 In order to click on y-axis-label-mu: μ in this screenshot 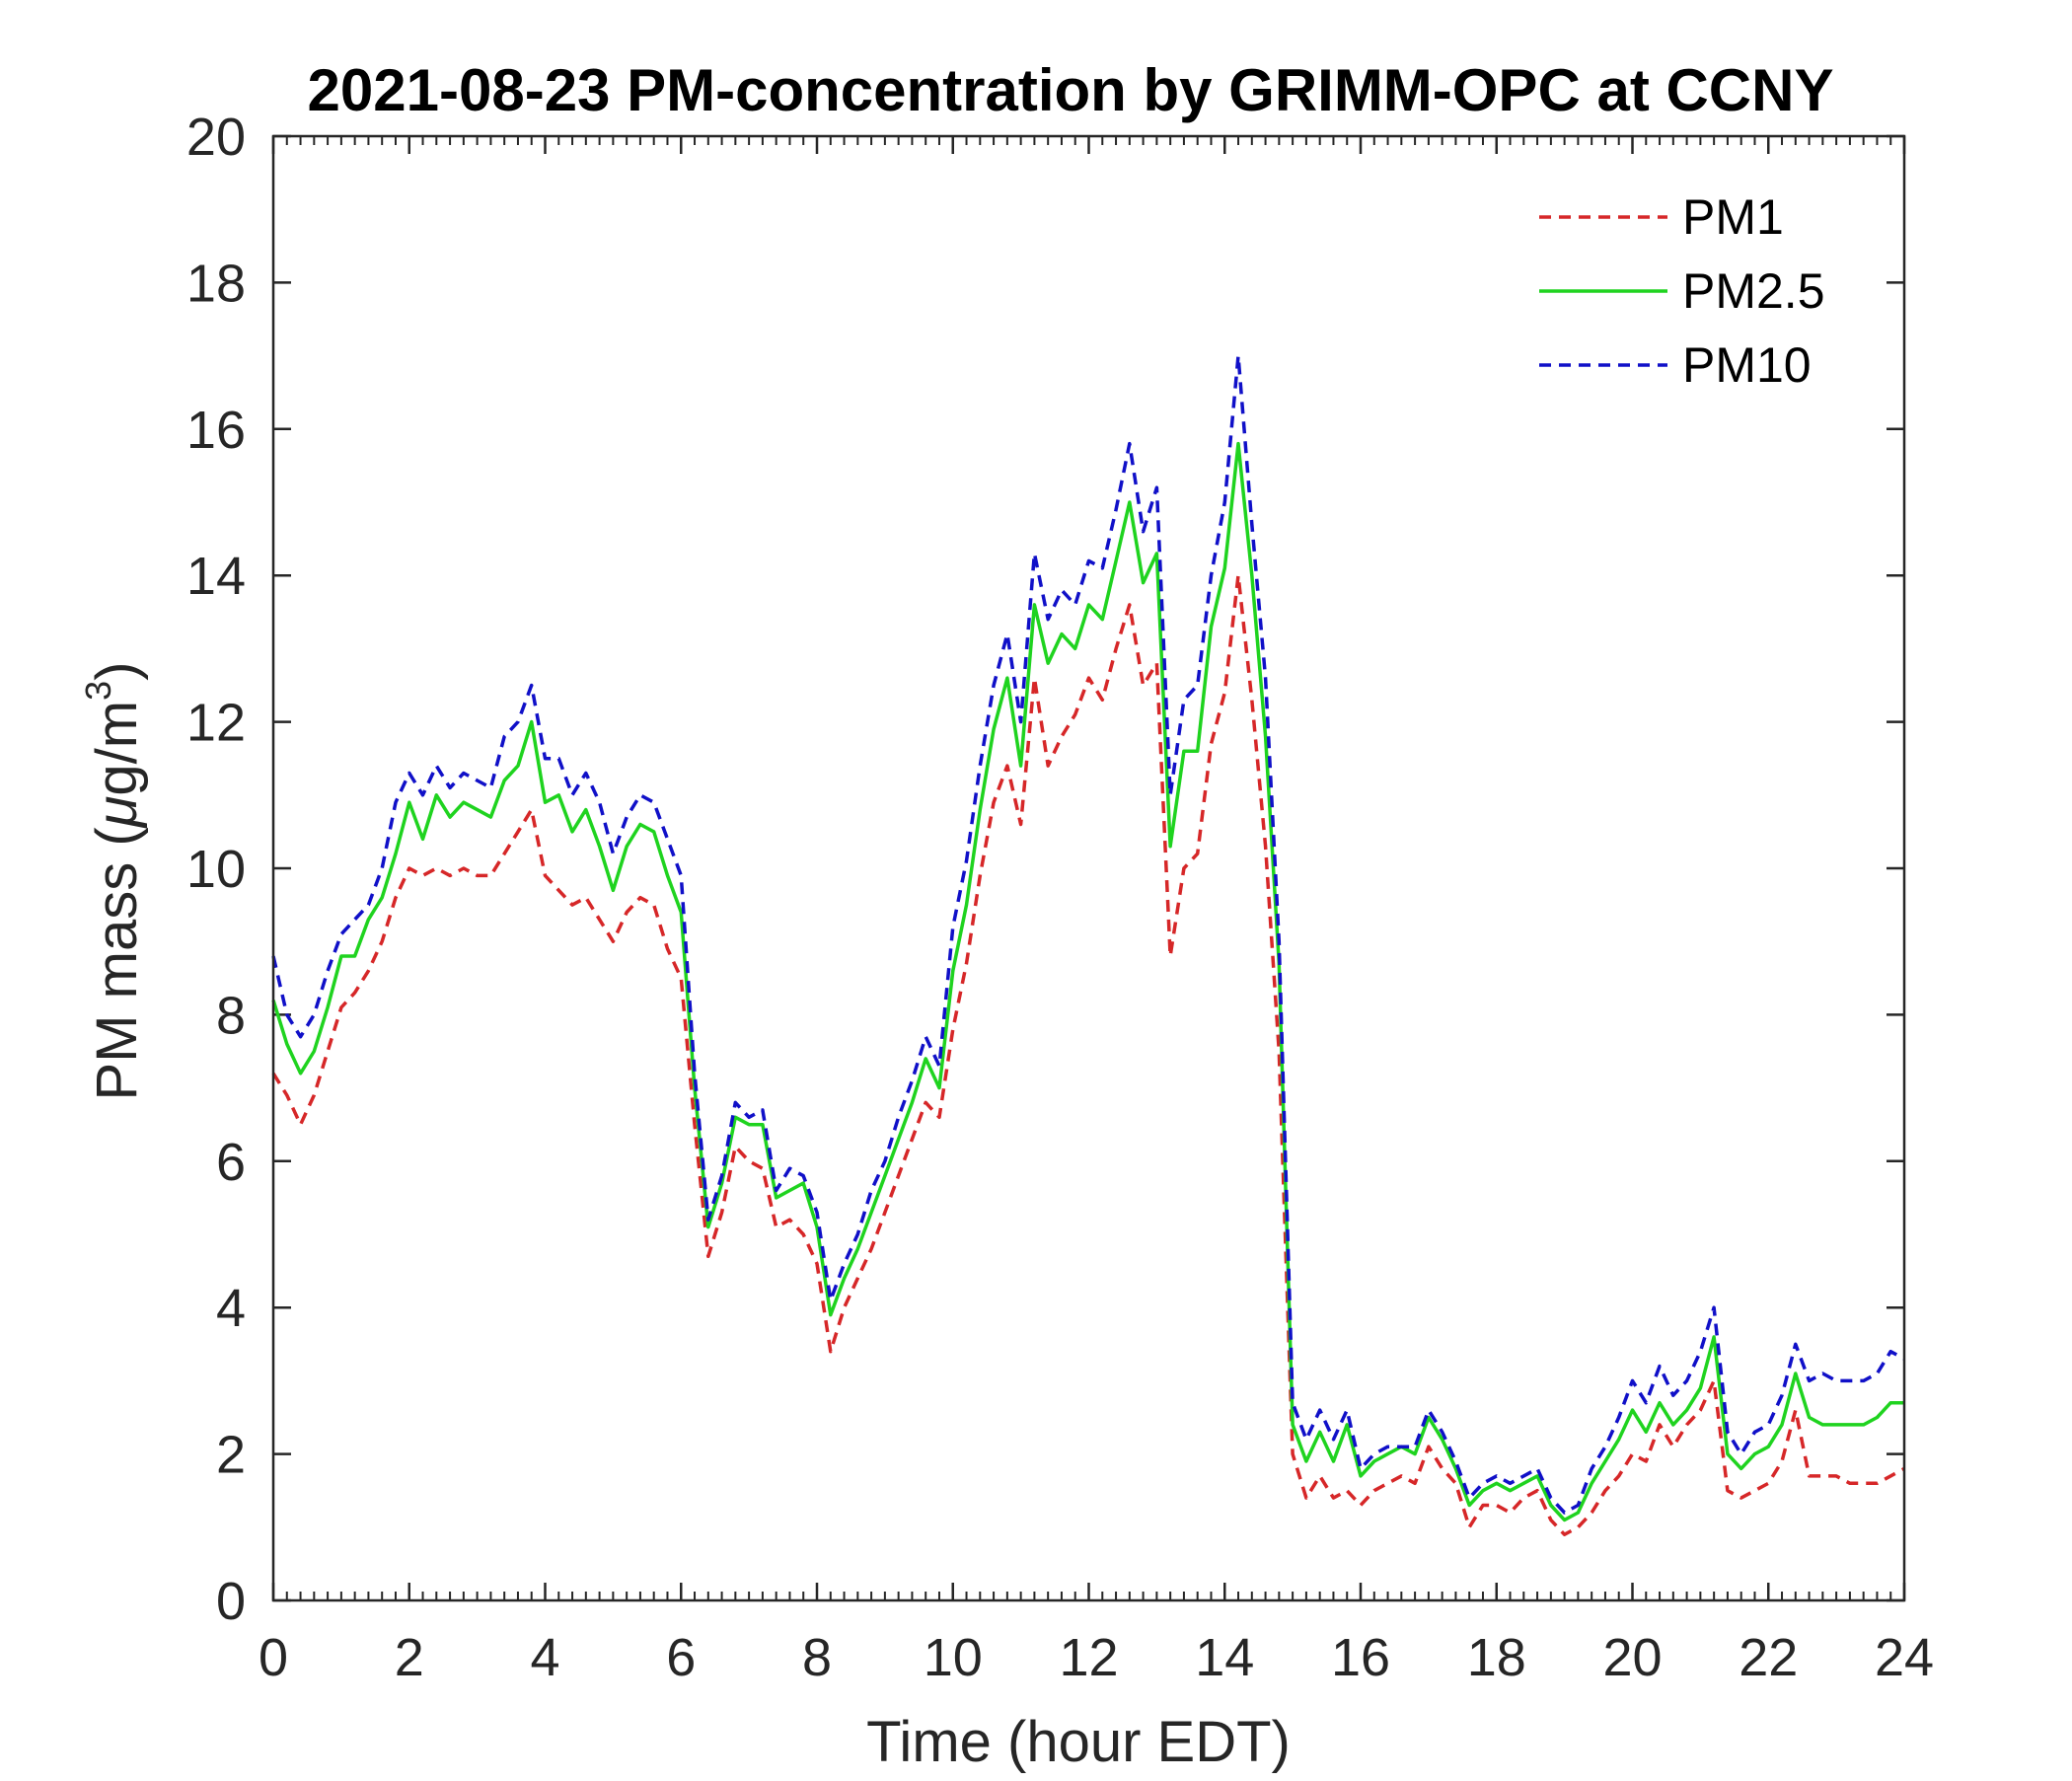, I will do `click(117, 813)`.